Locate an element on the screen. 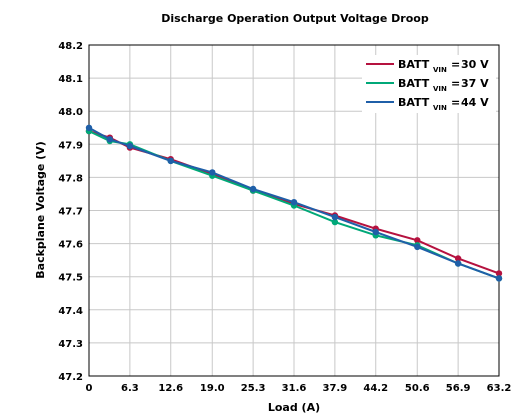  legend-item: BATT VIN = 44 V is located at coordinates (427, 104).